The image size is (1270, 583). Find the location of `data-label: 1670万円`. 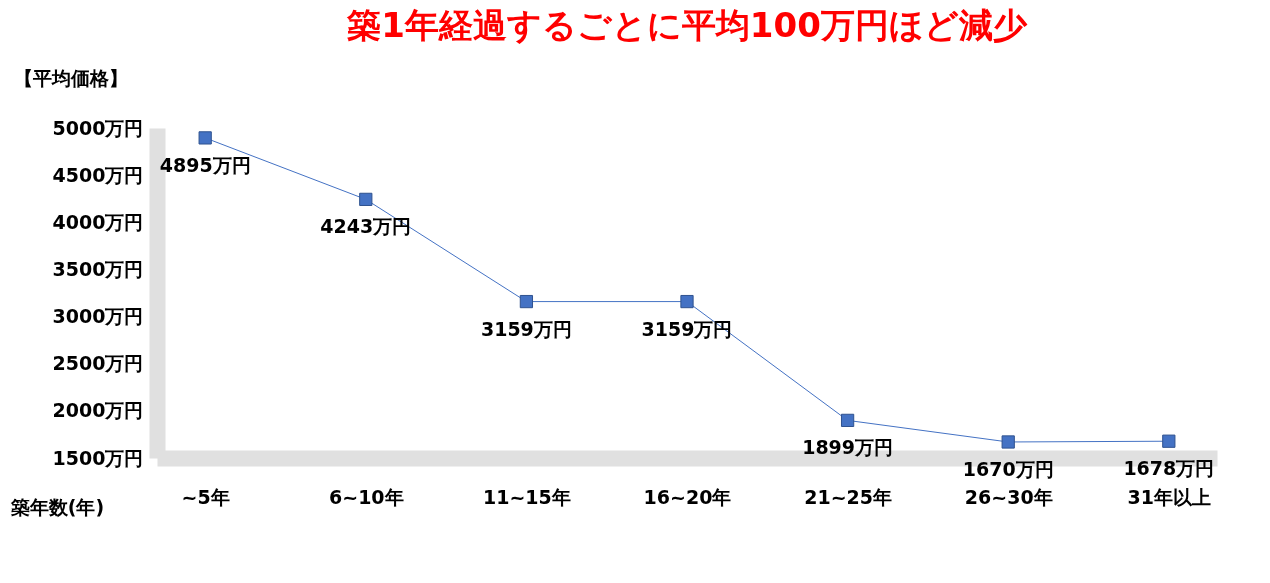

data-label: 1670万円 is located at coordinates (1008, 468).